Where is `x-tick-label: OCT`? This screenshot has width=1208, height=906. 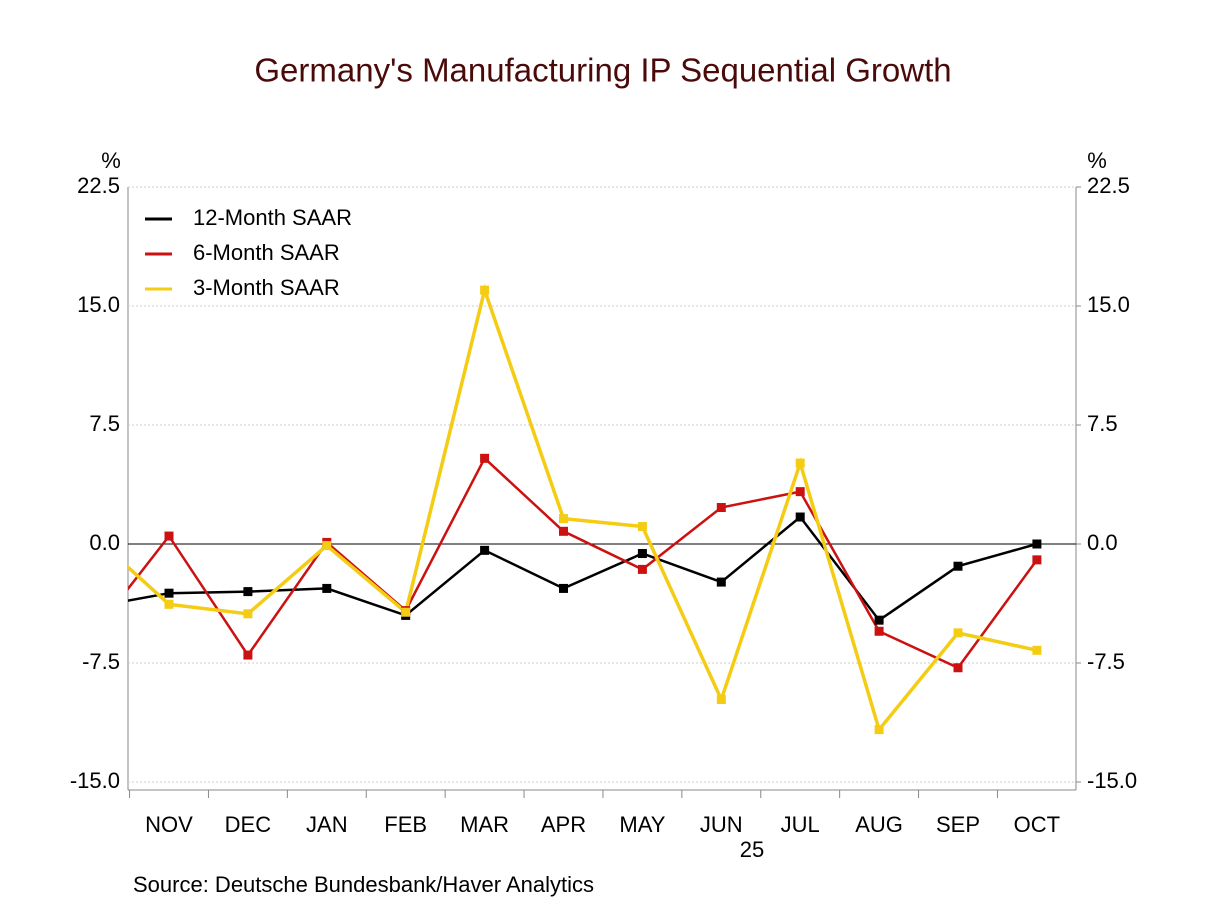
x-tick-label: OCT is located at coordinates (1037, 824).